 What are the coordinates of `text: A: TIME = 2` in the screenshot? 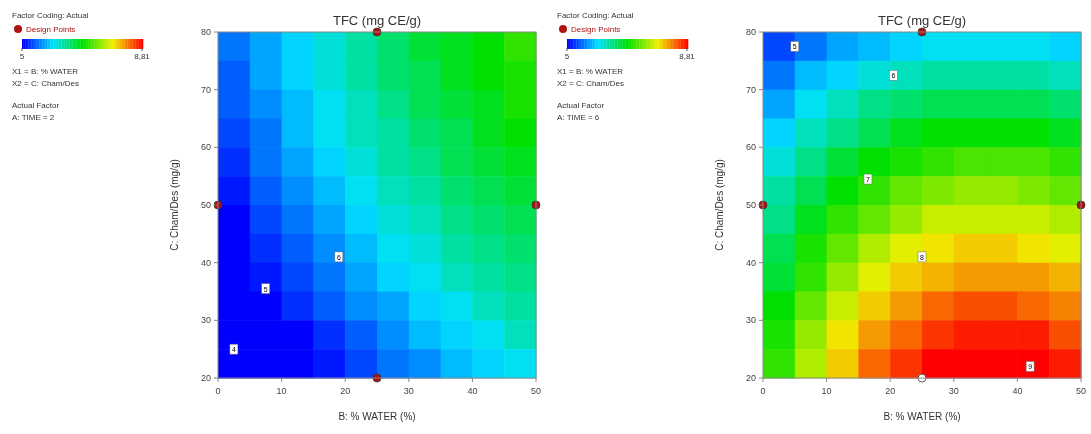 It's located at (33, 117).